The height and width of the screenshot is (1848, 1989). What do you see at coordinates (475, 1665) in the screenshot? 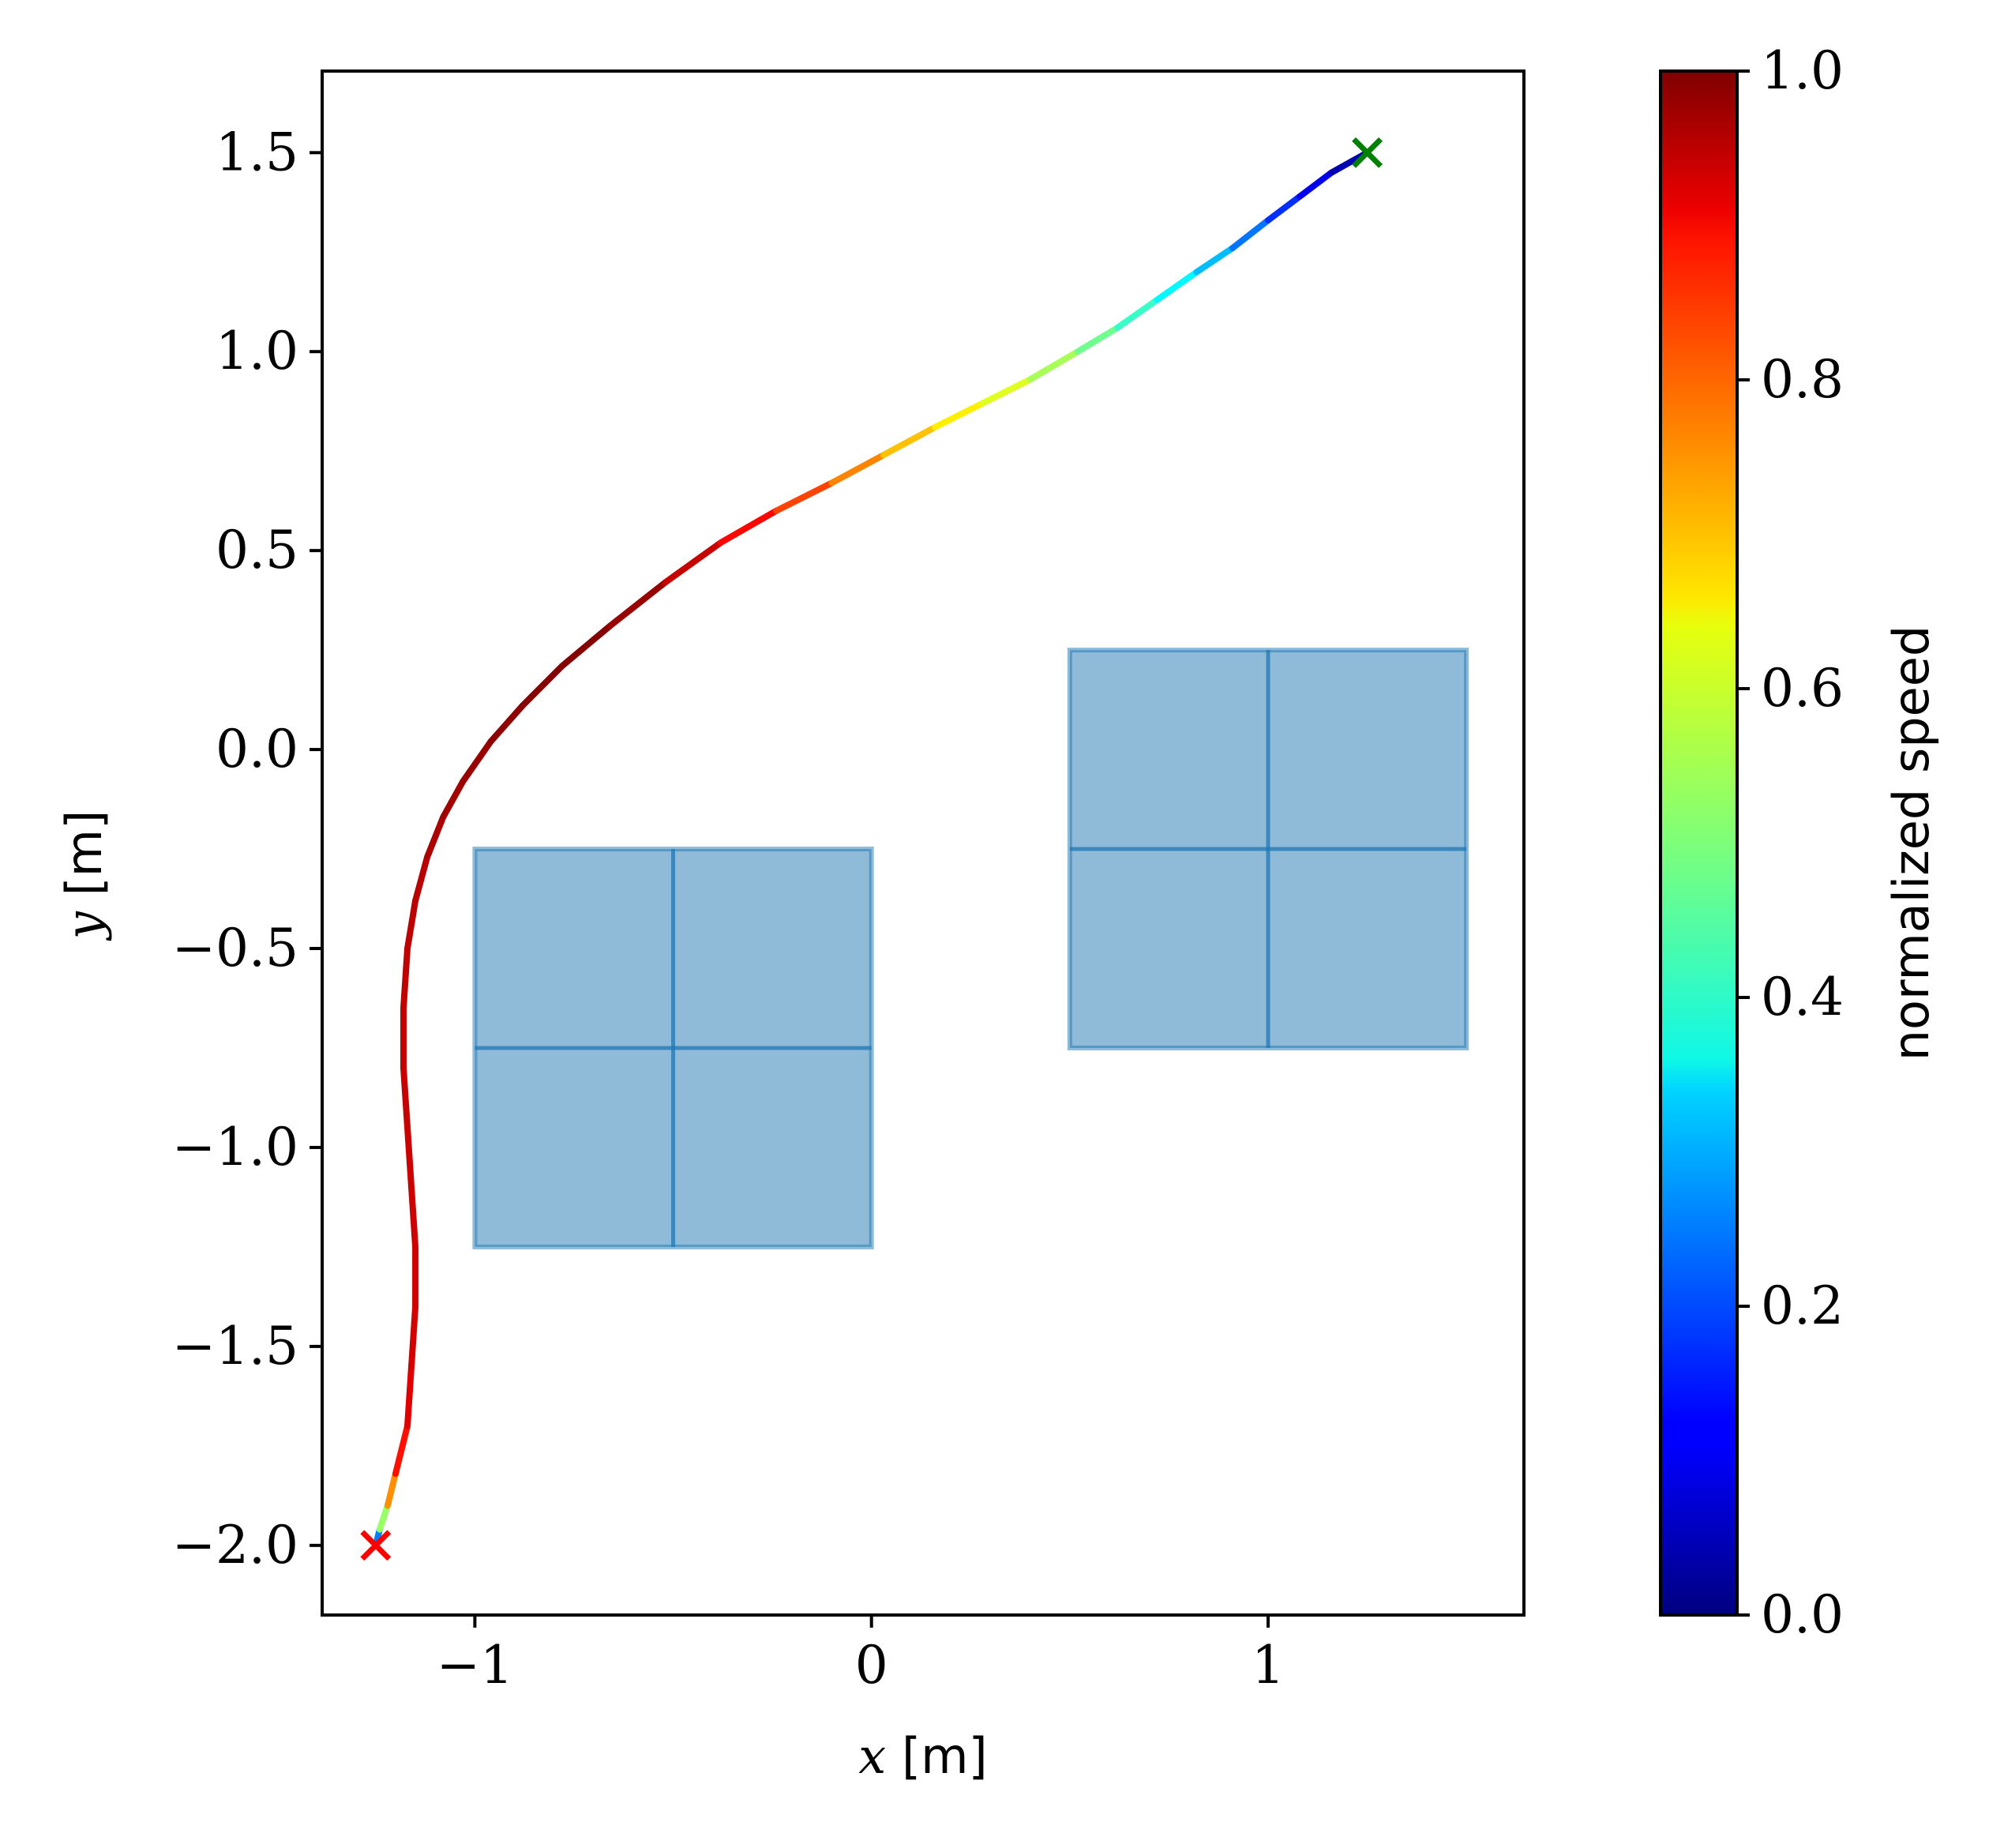
I see `x-tick-label: −1` at bounding box center [475, 1665].